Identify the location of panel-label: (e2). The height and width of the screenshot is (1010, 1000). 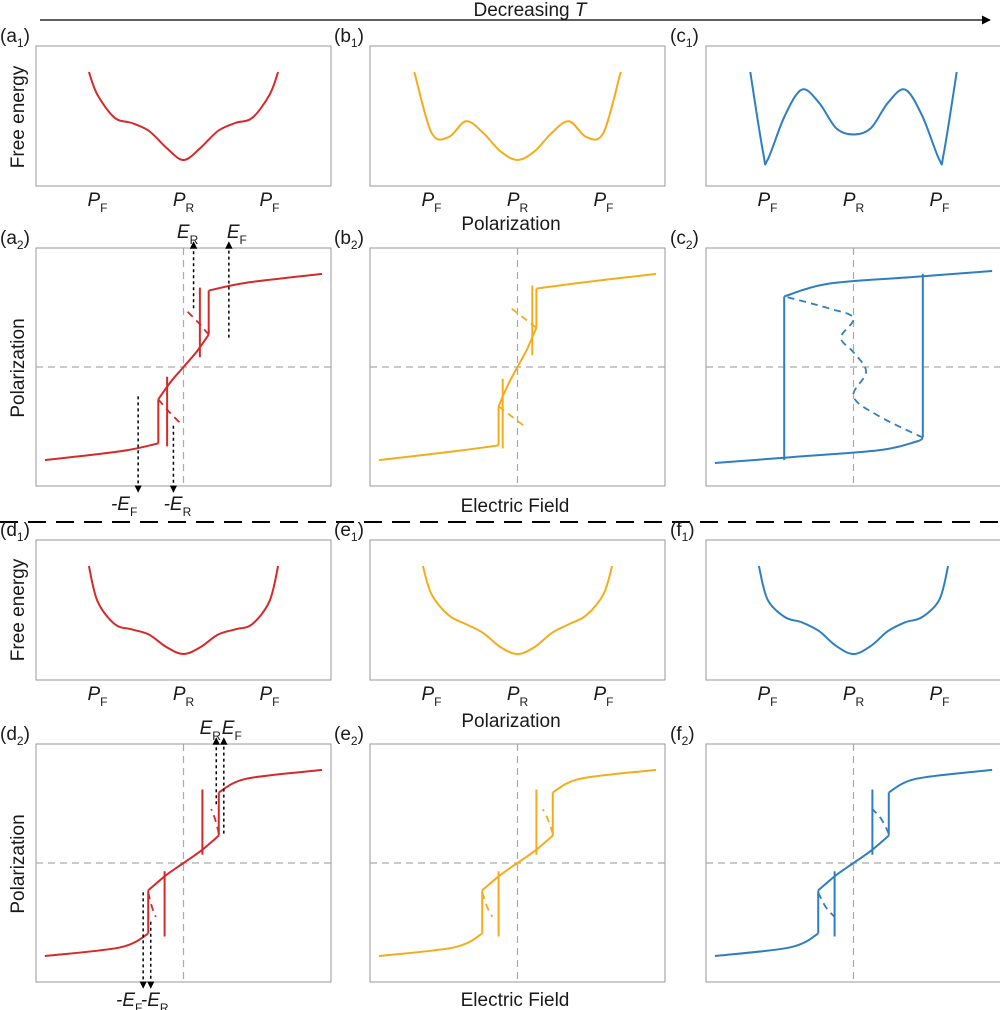
(349, 736).